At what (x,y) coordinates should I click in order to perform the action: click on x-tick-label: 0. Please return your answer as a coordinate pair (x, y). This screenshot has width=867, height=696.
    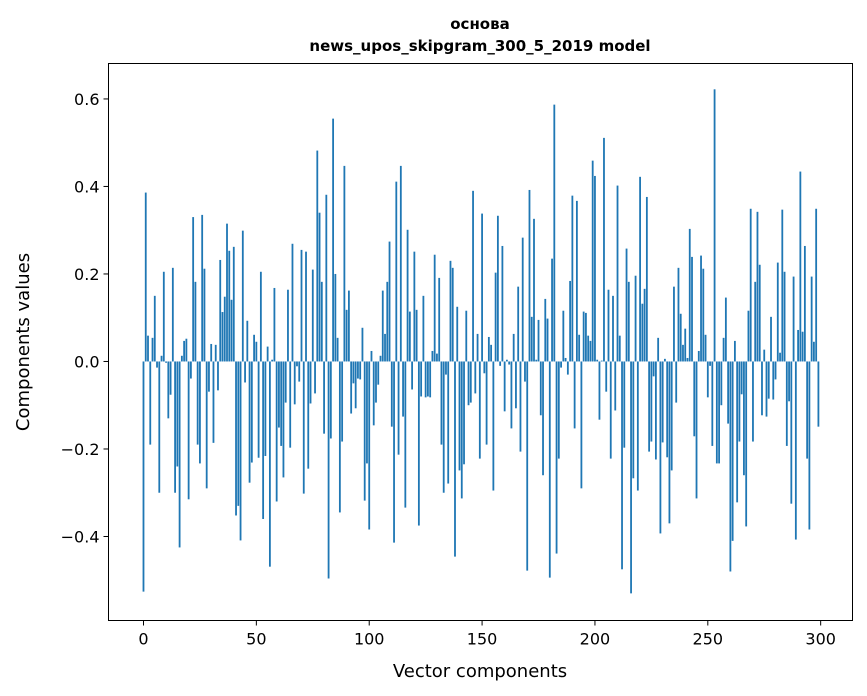
    Looking at the image, I should click on (143, 639).